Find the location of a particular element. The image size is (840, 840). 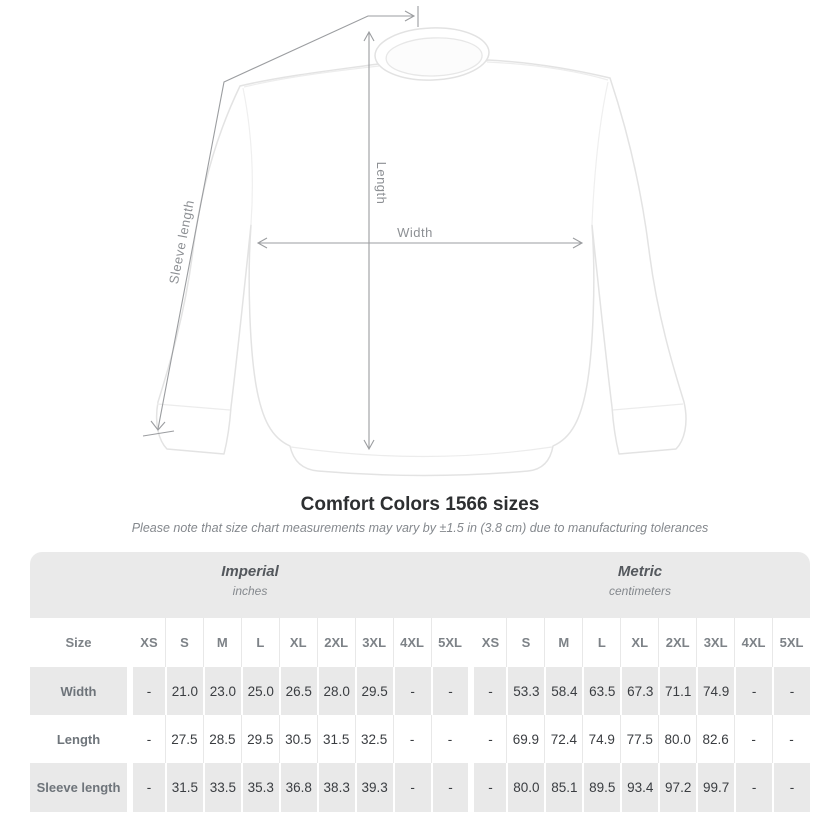

size-cell: 93.4 is located at coordinates (639, 787).